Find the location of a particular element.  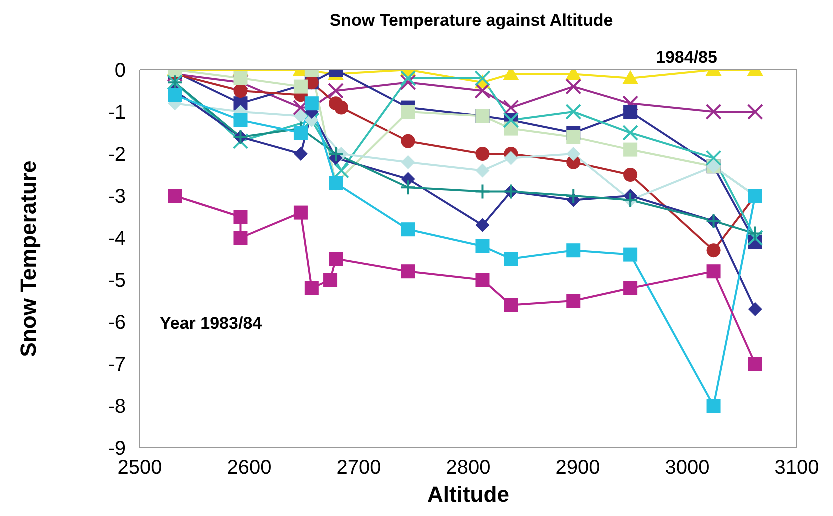

x-axis-title: Altitude is located at coordinates (469, 494).